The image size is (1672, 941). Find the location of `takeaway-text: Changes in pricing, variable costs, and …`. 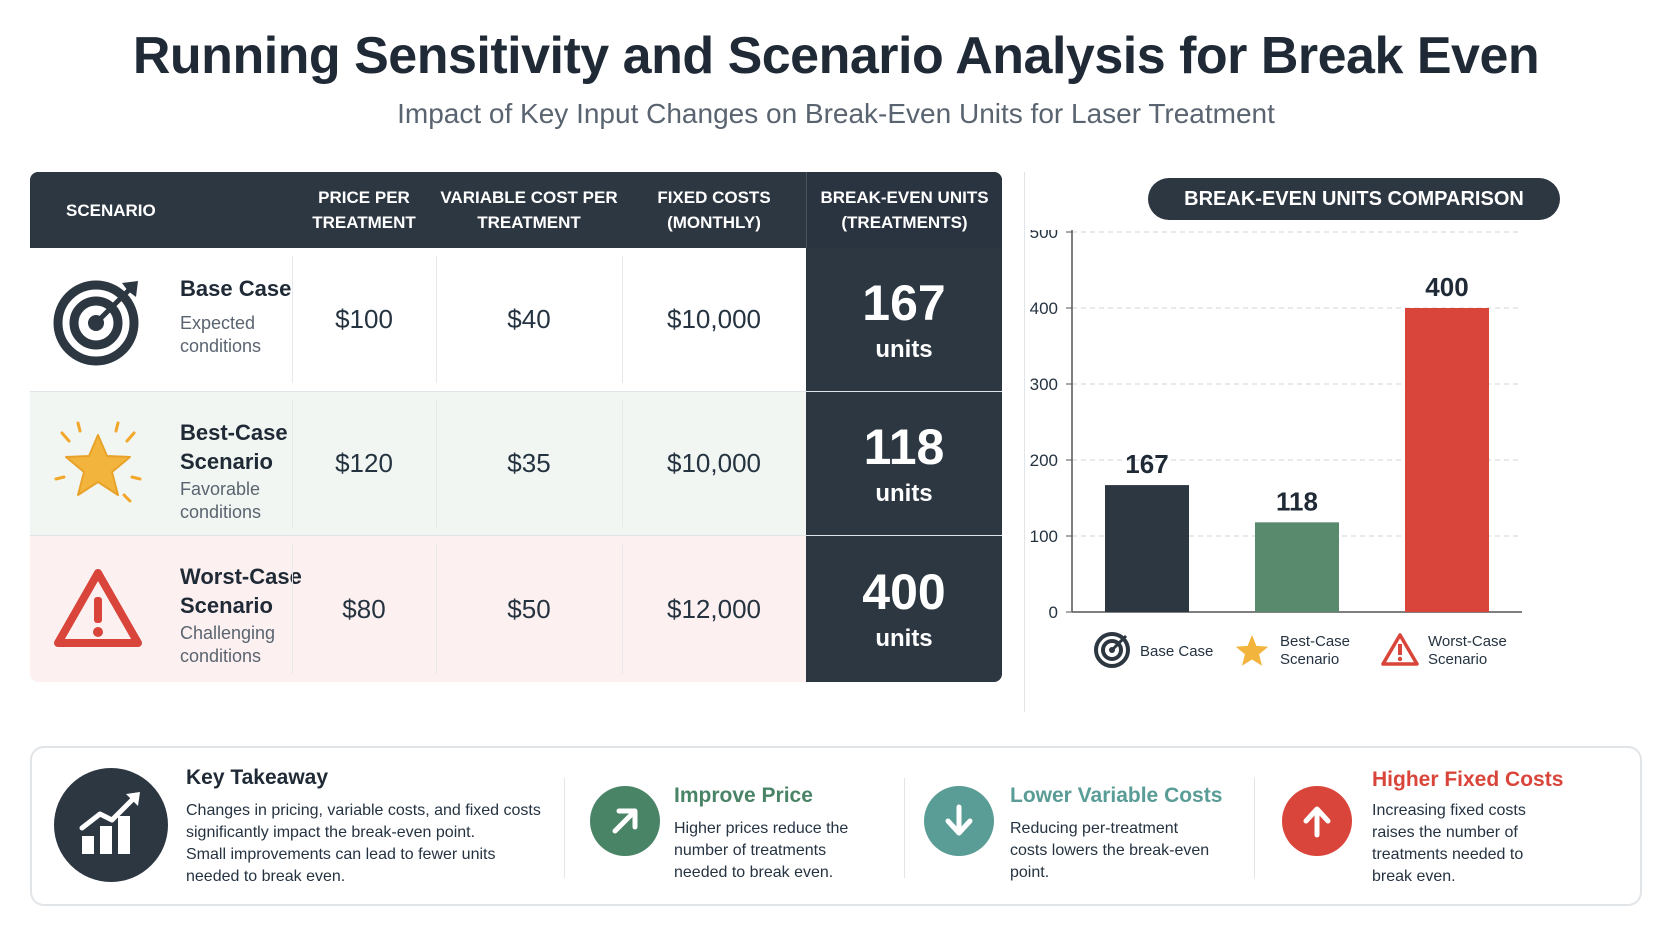

takeaway-text: Changes in pricing, variable costs, and … is located at coordinates (363, 843).